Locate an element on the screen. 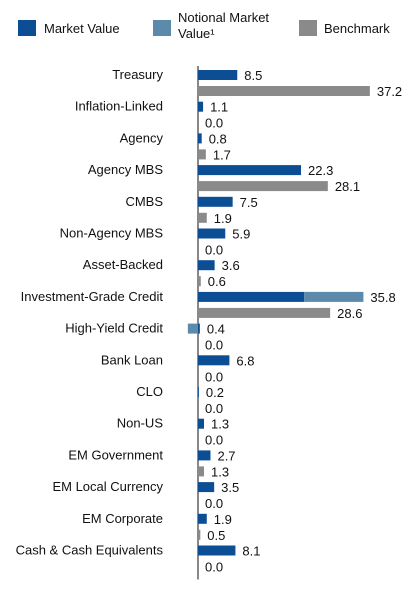  category-label: Investment-Grade Credit is located at coordinates (92, 296).